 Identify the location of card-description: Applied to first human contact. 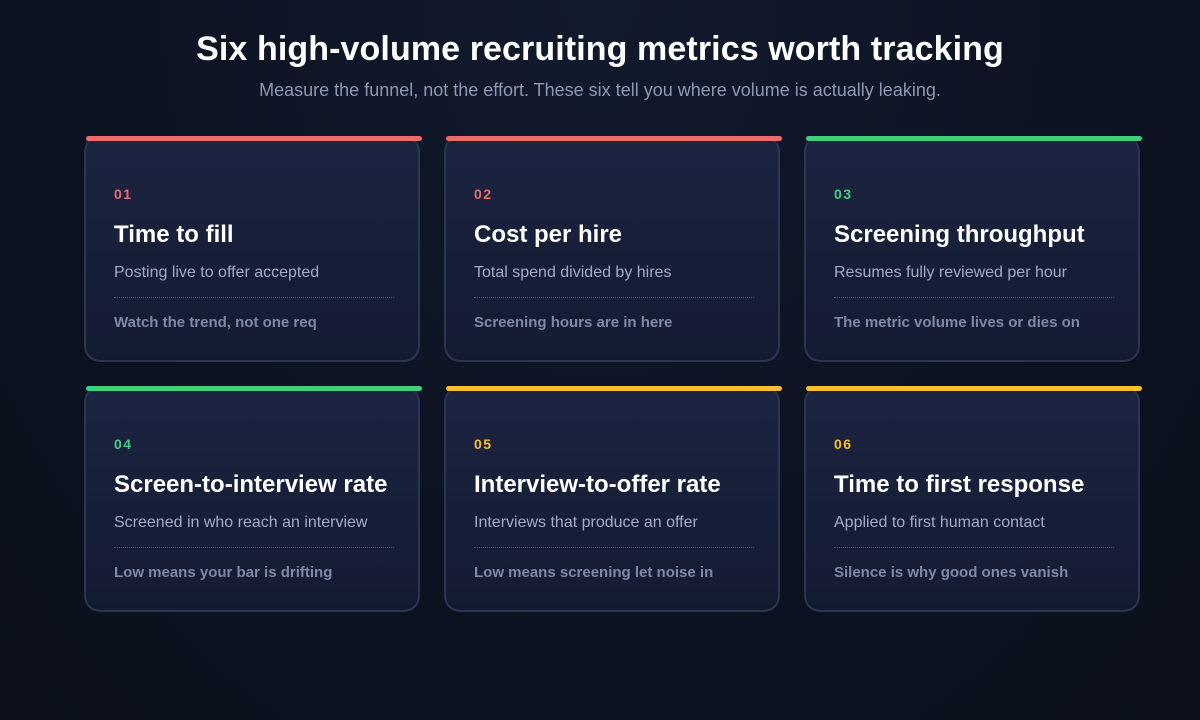
(939, 522).